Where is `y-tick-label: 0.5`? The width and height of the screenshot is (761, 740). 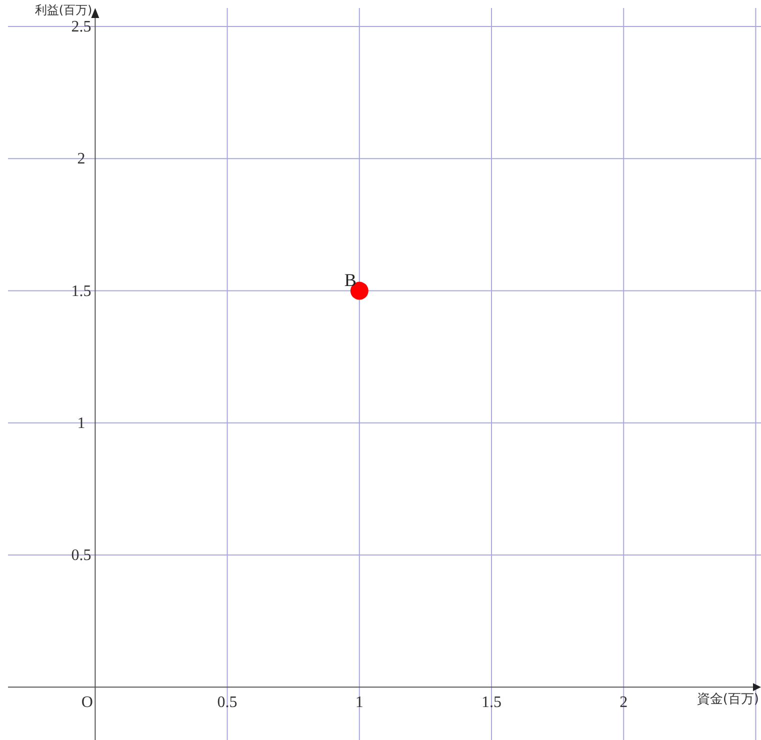 y-tick-label: 0.5 is located at coordinates (81, 555).